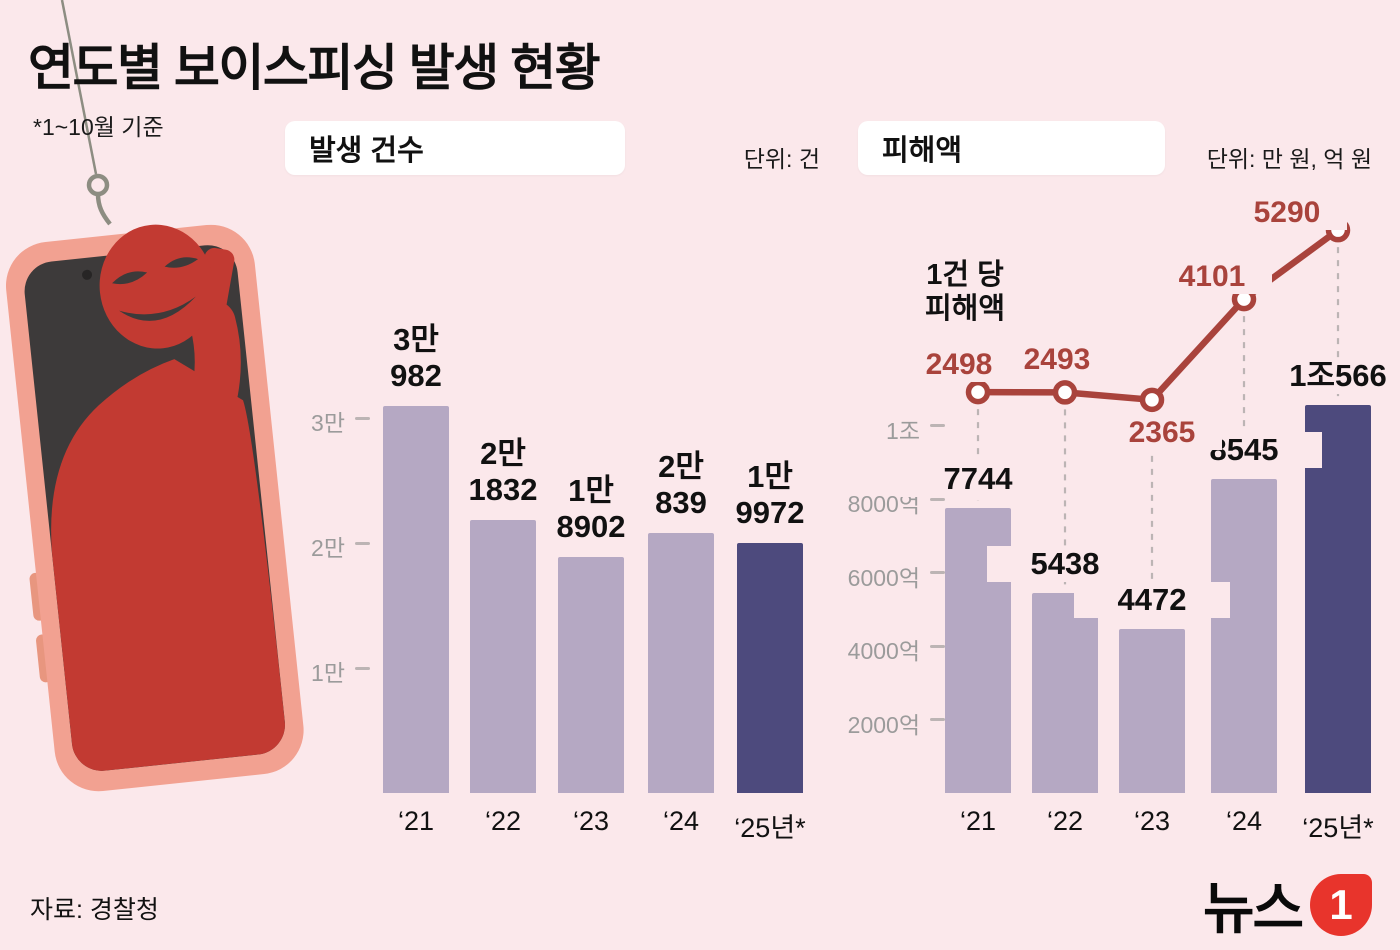 This screenshot has height=950, width=1400. I want to click on hook-icon, so click(103, 209).